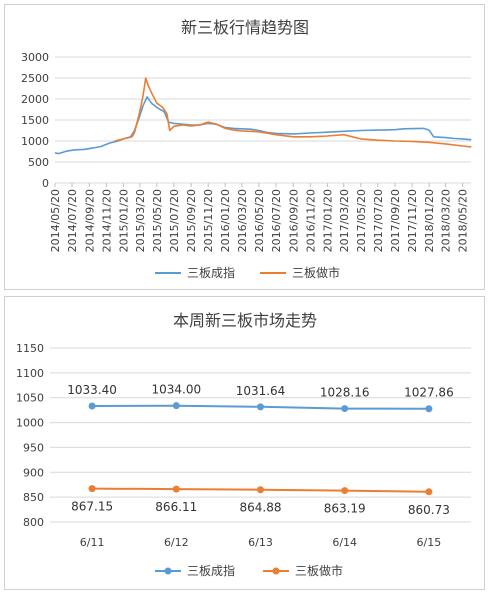 The height and width of the screenshot is (596, 491). What do you see at coordinates (35, 57) in the screenshot?
I see `y-tick-label: 3000` at bounding box center [35, 57].